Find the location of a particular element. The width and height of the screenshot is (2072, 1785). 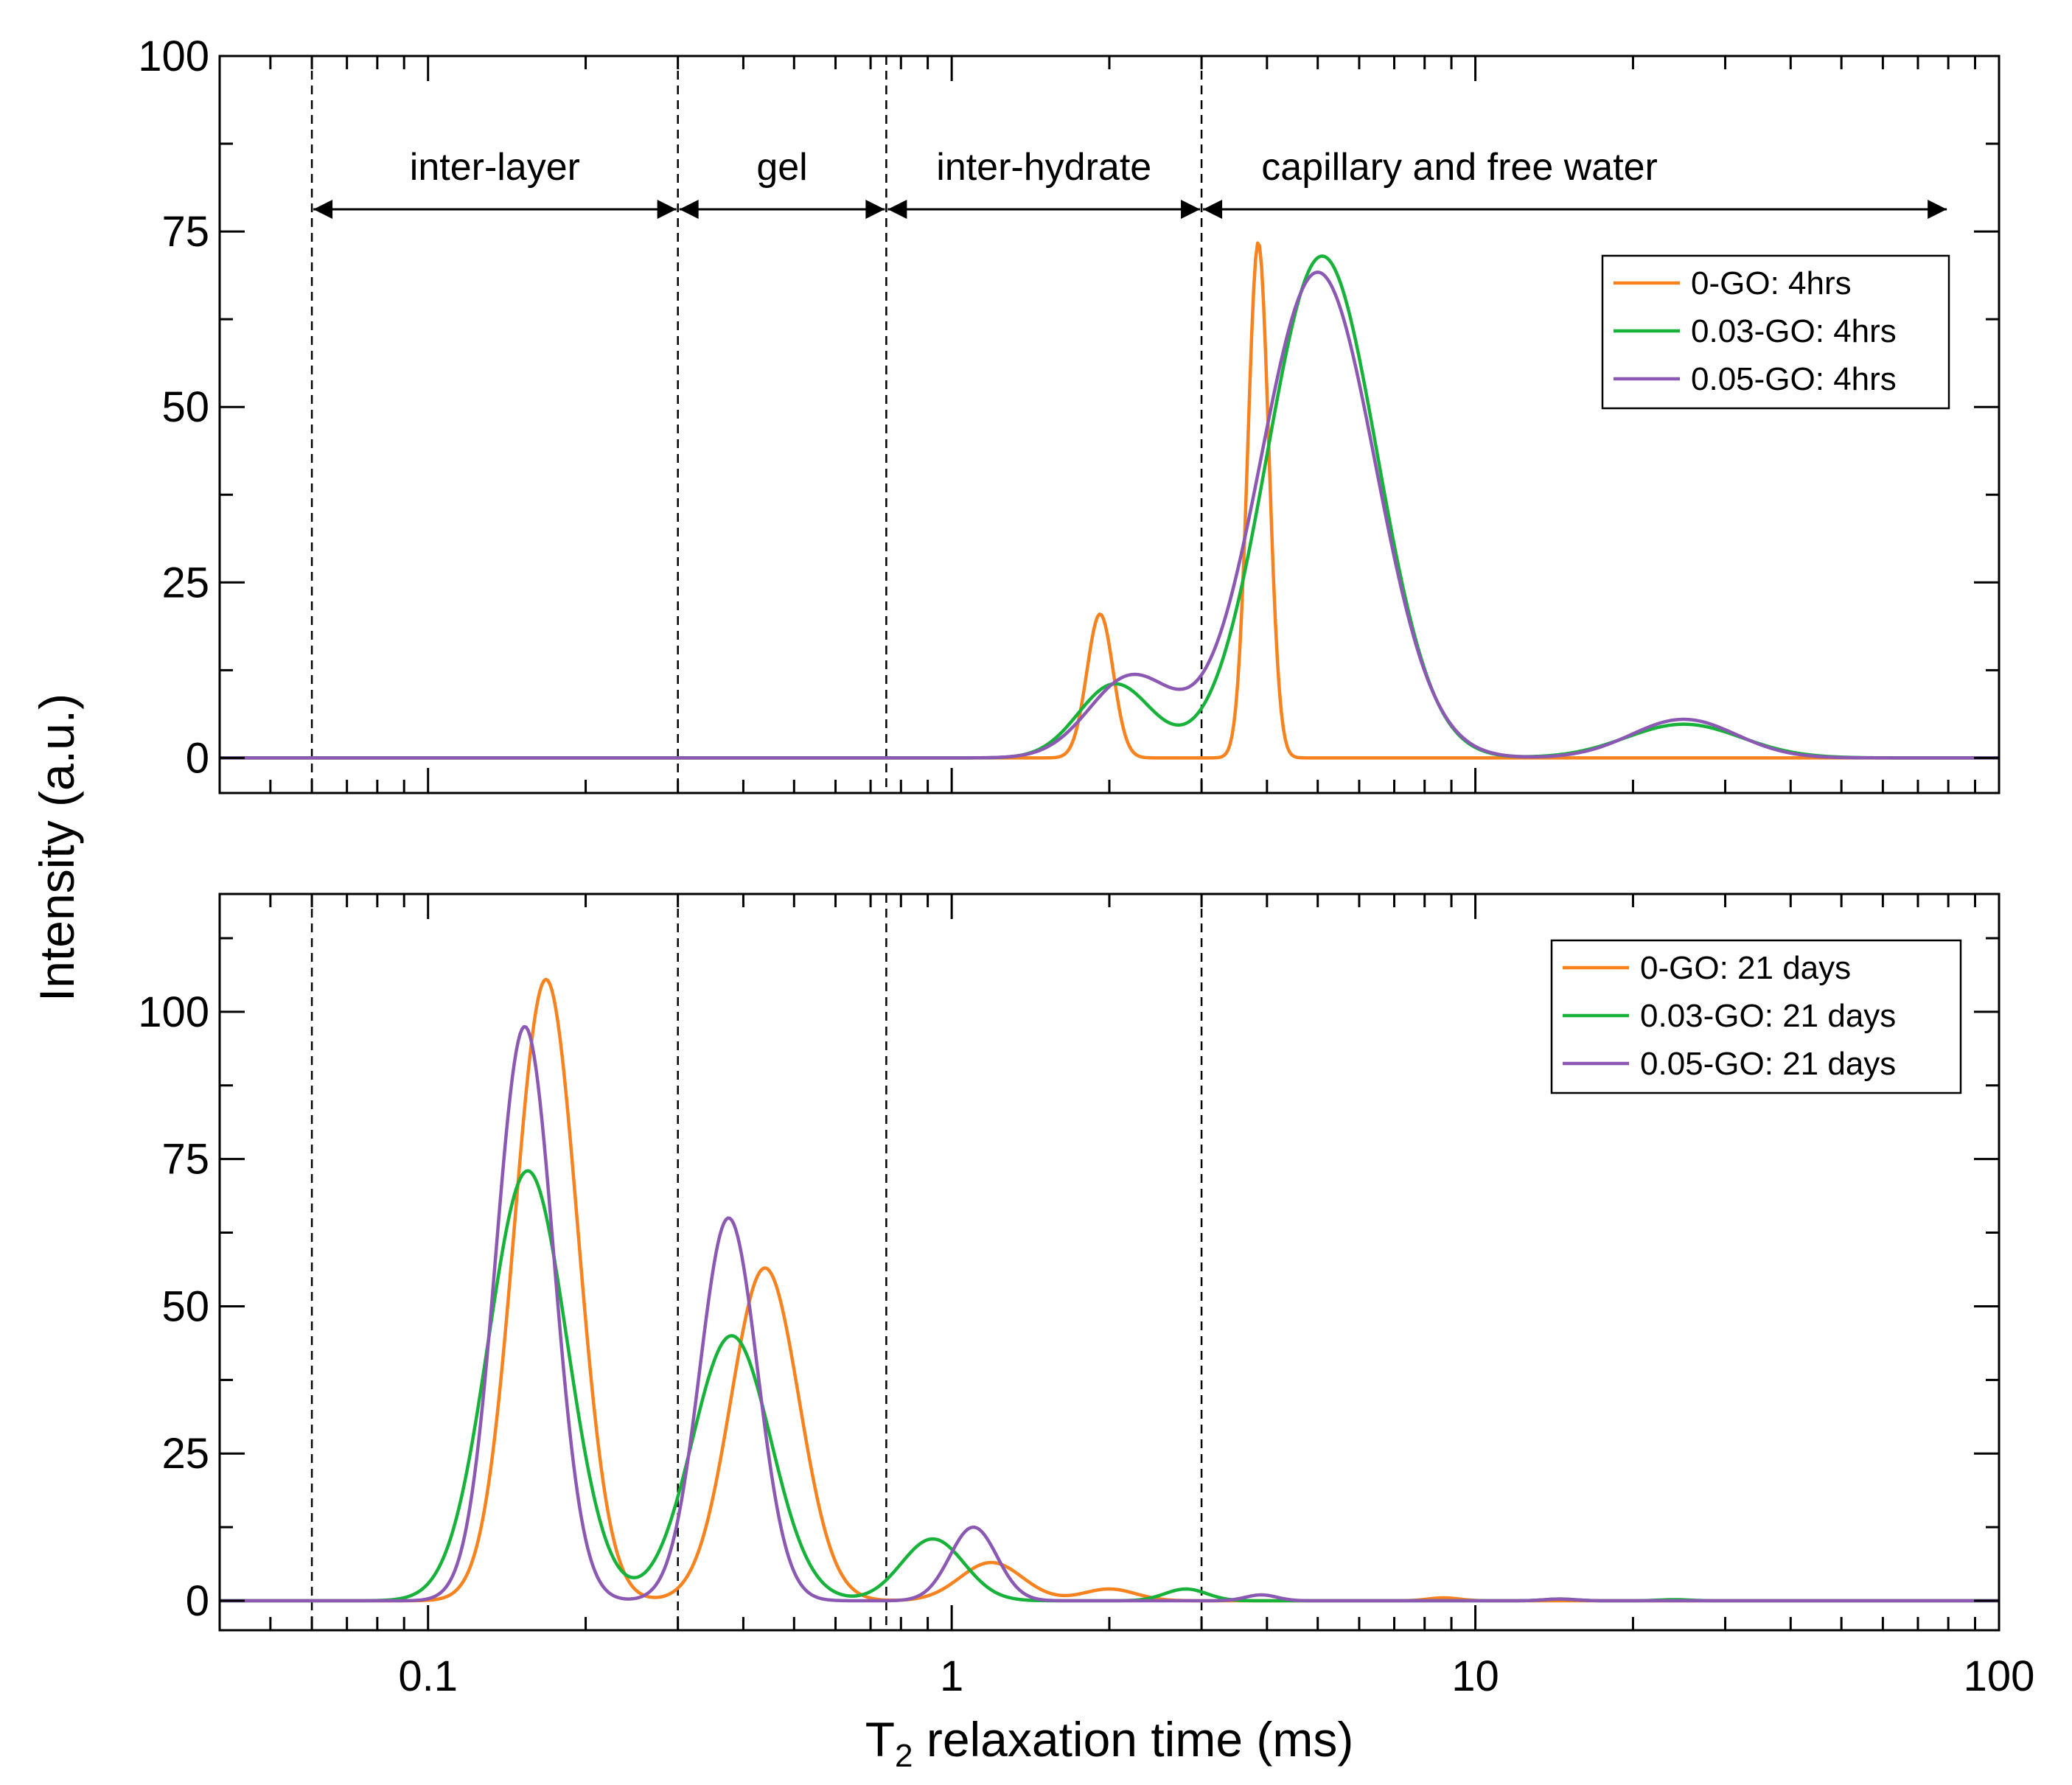

region-label: inter-hydrate is located at coordinates (1043, 168).